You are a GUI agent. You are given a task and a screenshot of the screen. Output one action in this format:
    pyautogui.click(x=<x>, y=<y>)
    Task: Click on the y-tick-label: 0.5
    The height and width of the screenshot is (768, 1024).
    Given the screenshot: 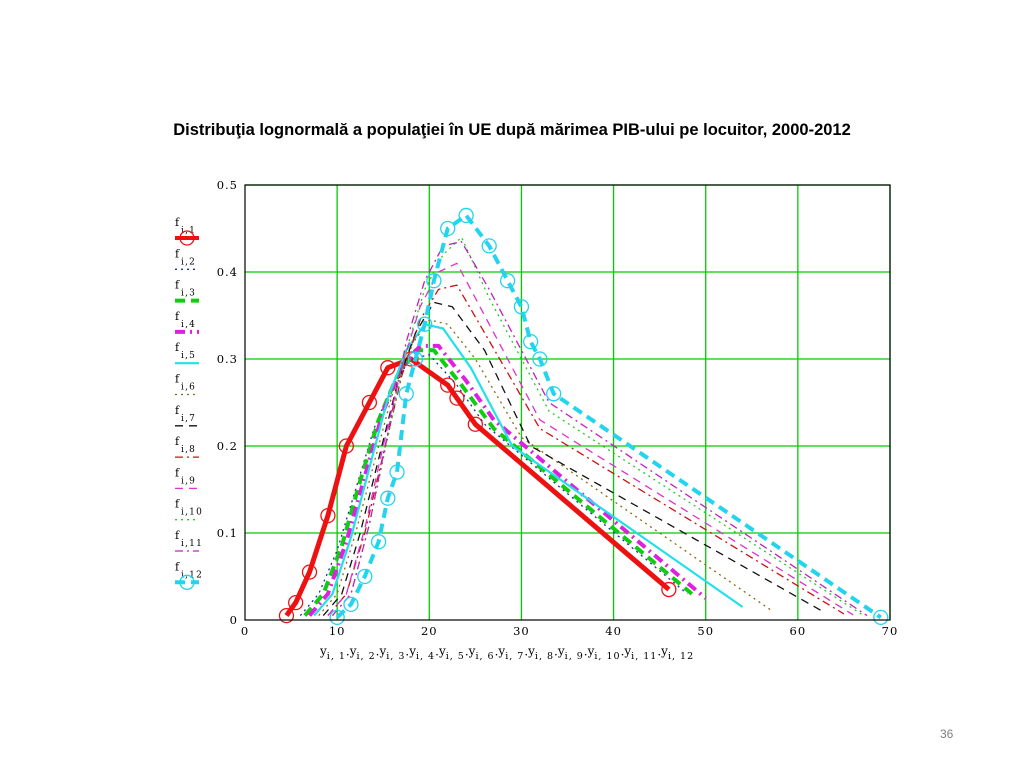 What is the action you would take?
    pyautogui.click(x=227, y=185)
    